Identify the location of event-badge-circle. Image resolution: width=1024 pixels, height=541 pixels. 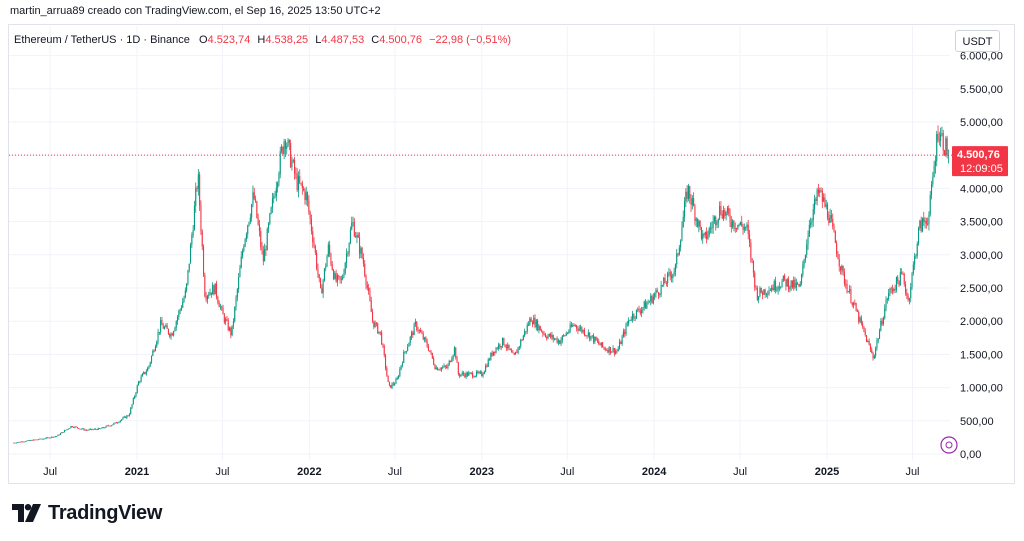
(949, 445).